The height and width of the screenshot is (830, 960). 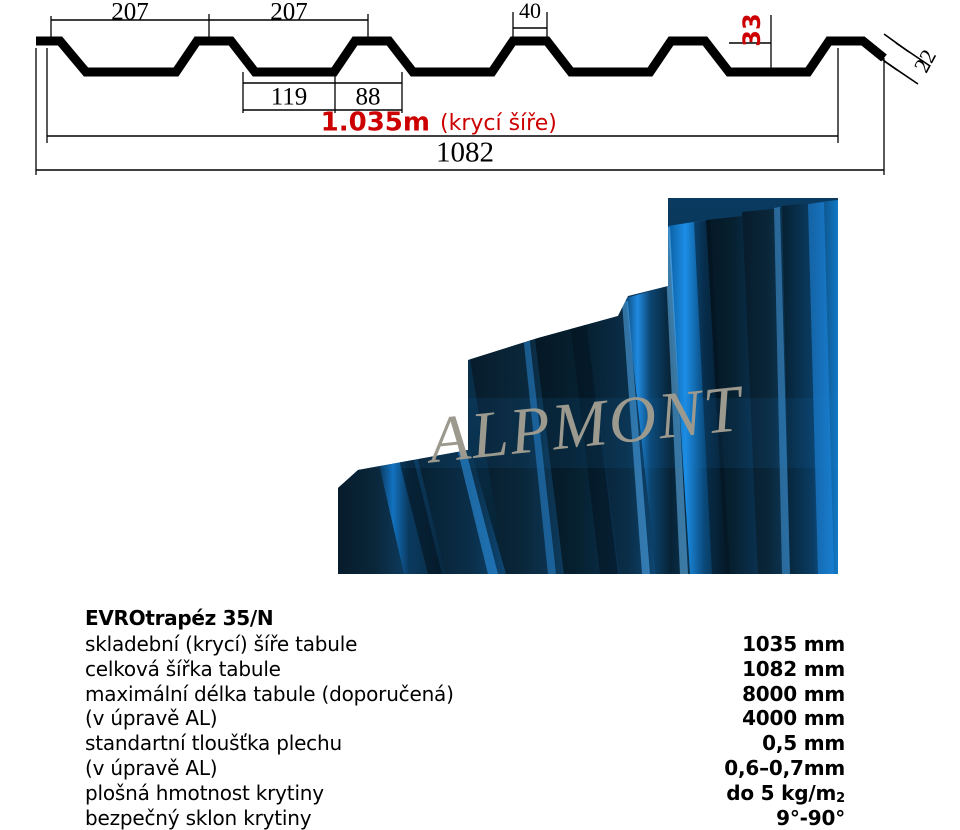 I want to click on spec-value: 0,5 mm, so click(x=803, y=743).